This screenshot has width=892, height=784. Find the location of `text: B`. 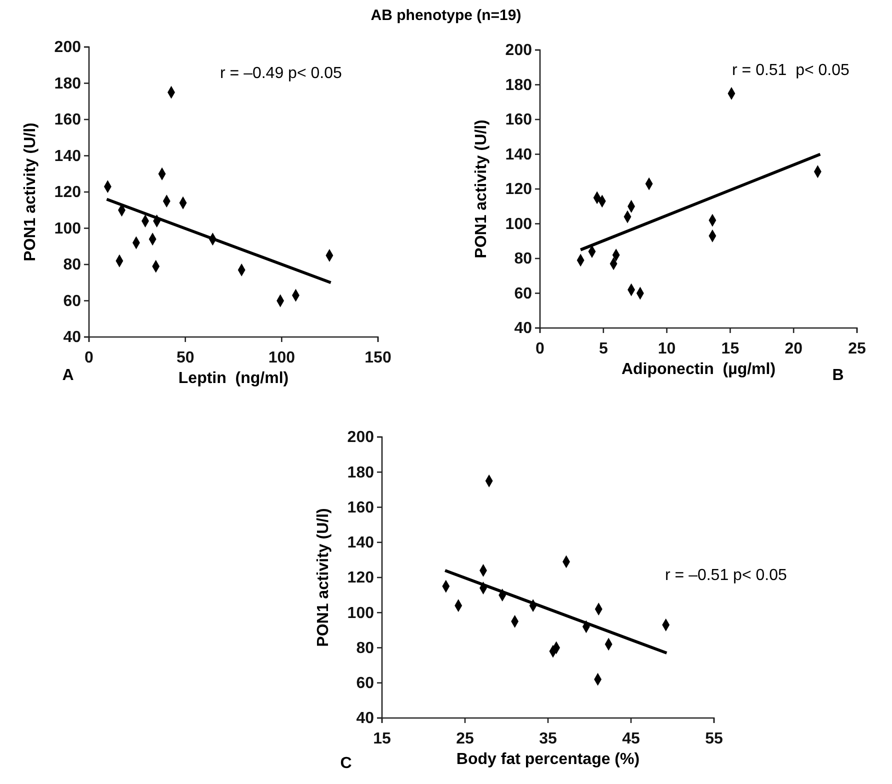

text: B is located at coordinates (838, 375).